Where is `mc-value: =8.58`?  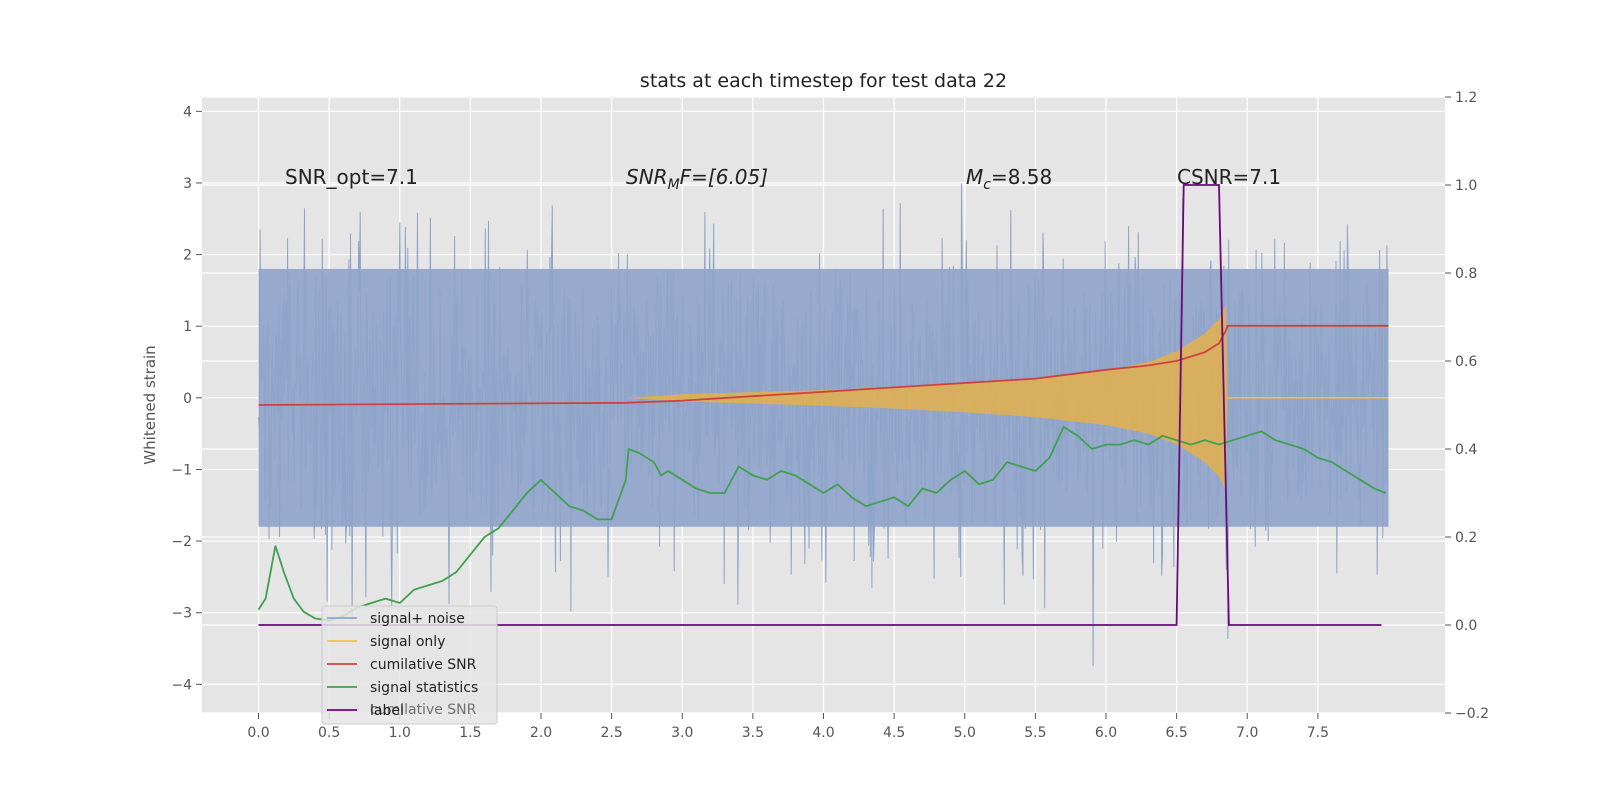
mc-value: =8.58 is located at coordinates (1021, 177).